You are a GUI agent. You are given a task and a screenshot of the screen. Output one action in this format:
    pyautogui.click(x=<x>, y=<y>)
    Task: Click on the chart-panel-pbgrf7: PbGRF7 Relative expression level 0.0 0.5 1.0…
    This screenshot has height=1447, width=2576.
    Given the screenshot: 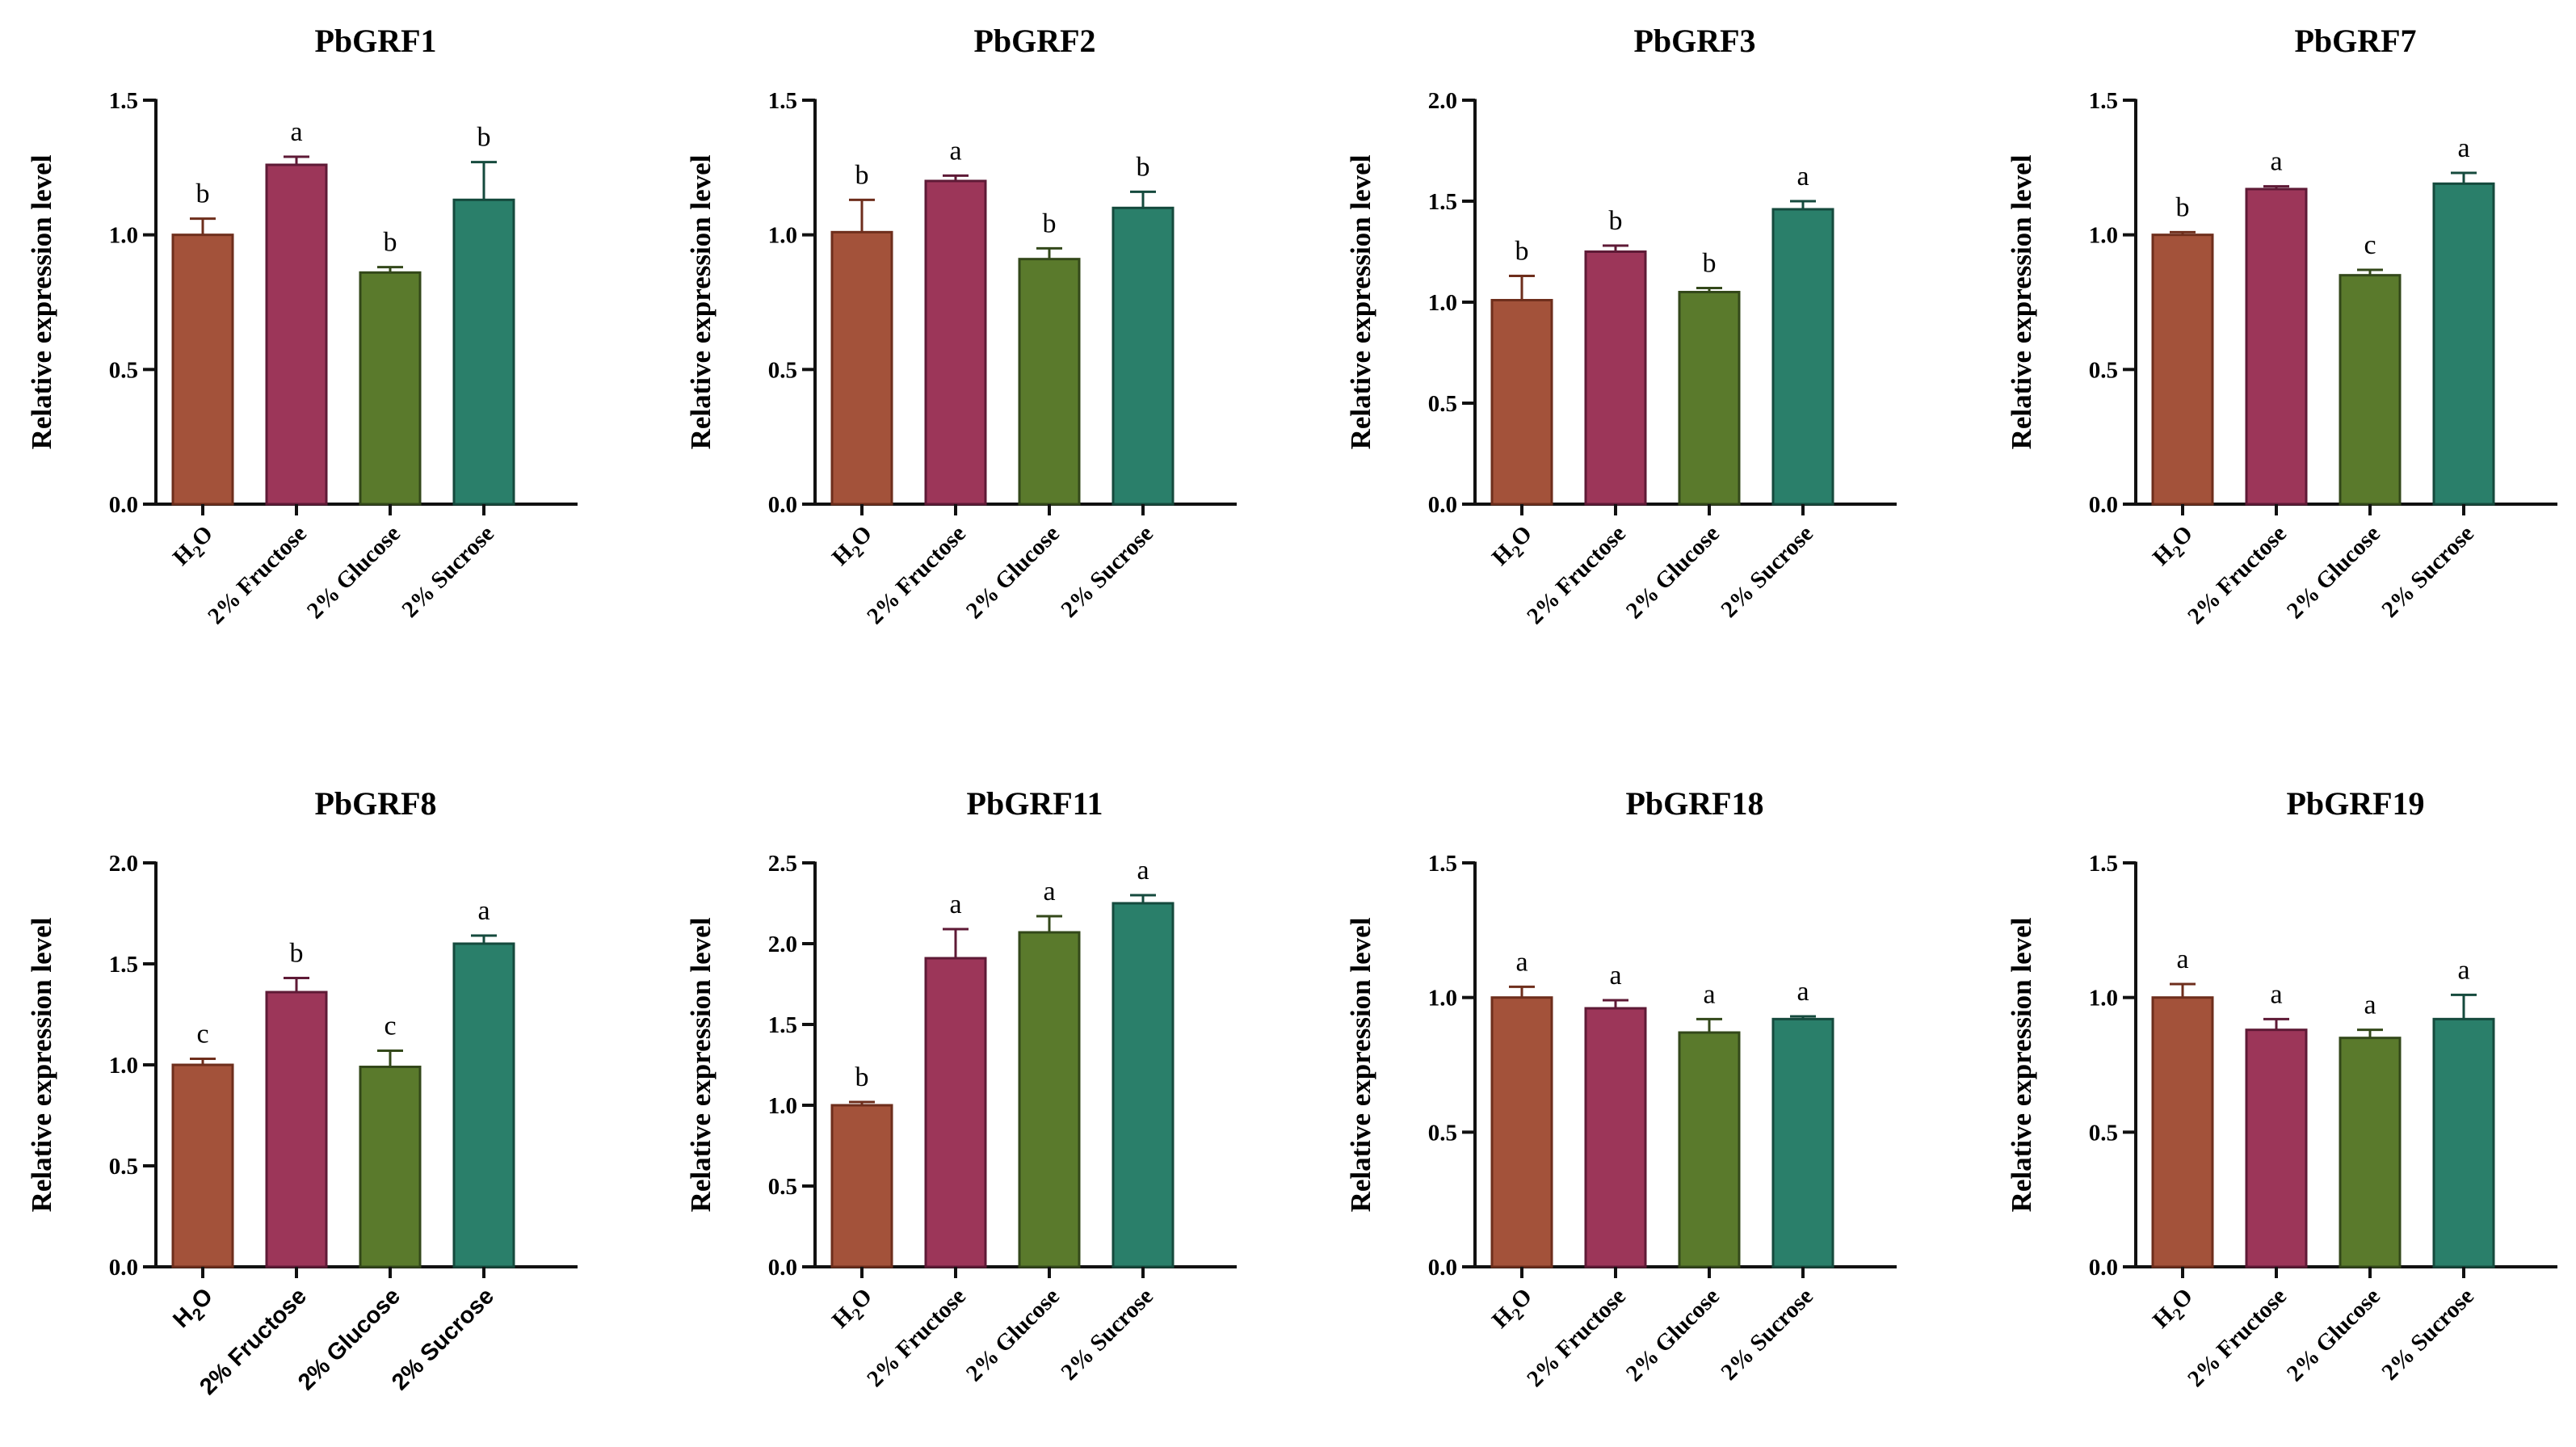 What is the action you would take?
    pyautogui.click(x=2282, y=326)
    